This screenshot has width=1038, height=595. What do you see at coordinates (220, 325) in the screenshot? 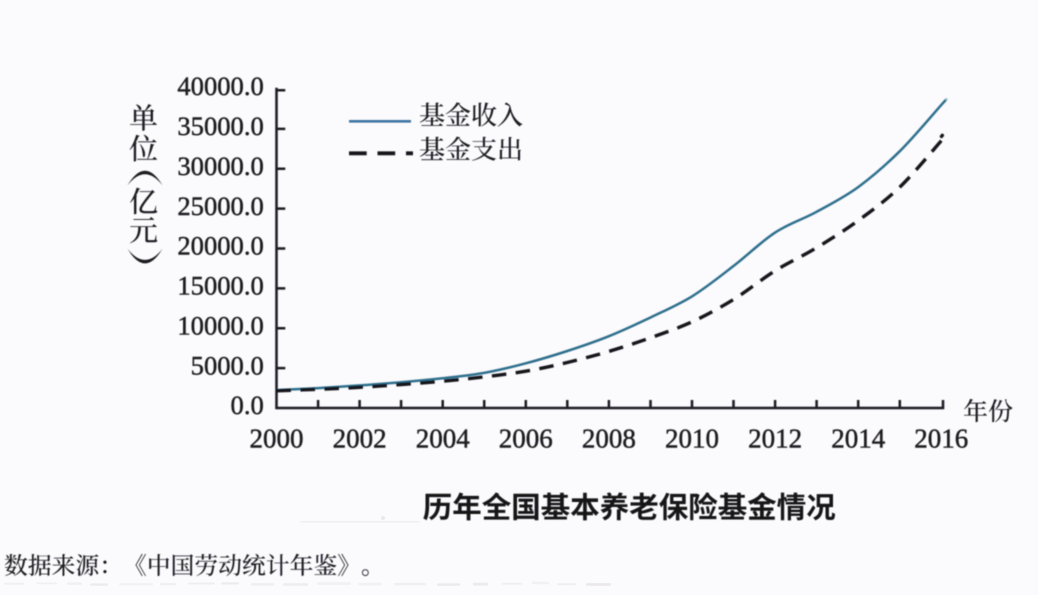
I see `svg-text: 10000.0` at bounding box center [220, 325].